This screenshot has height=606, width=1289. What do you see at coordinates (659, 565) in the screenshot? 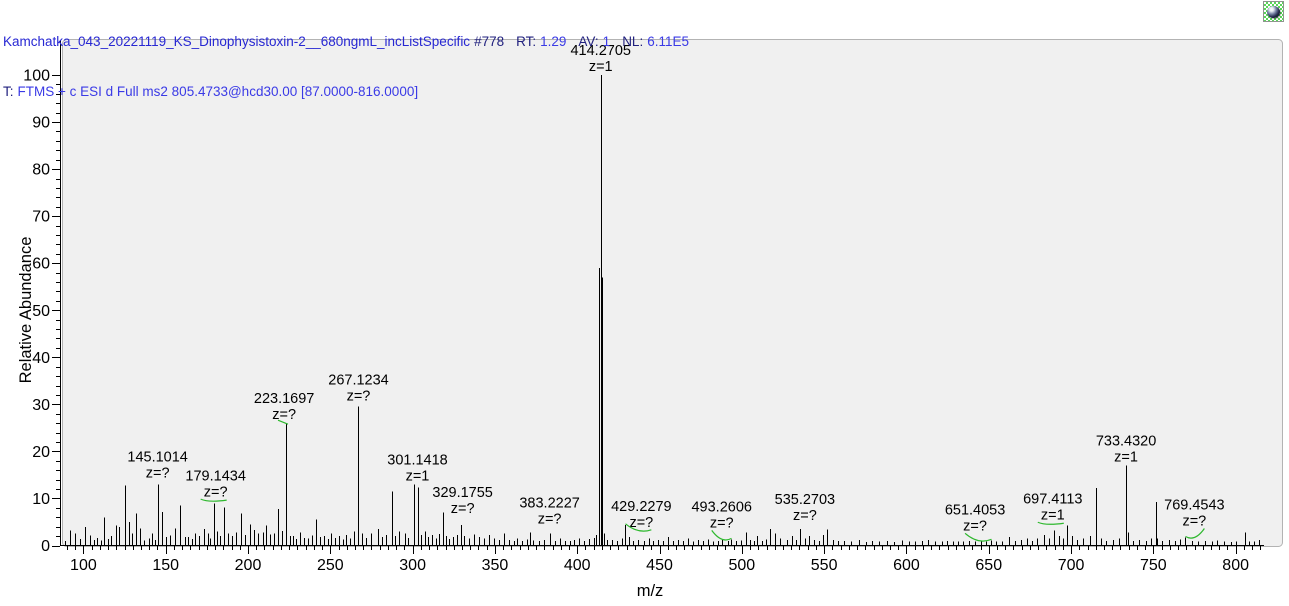
I see `x-tick-label: 450` at bounding box center [659, 565].